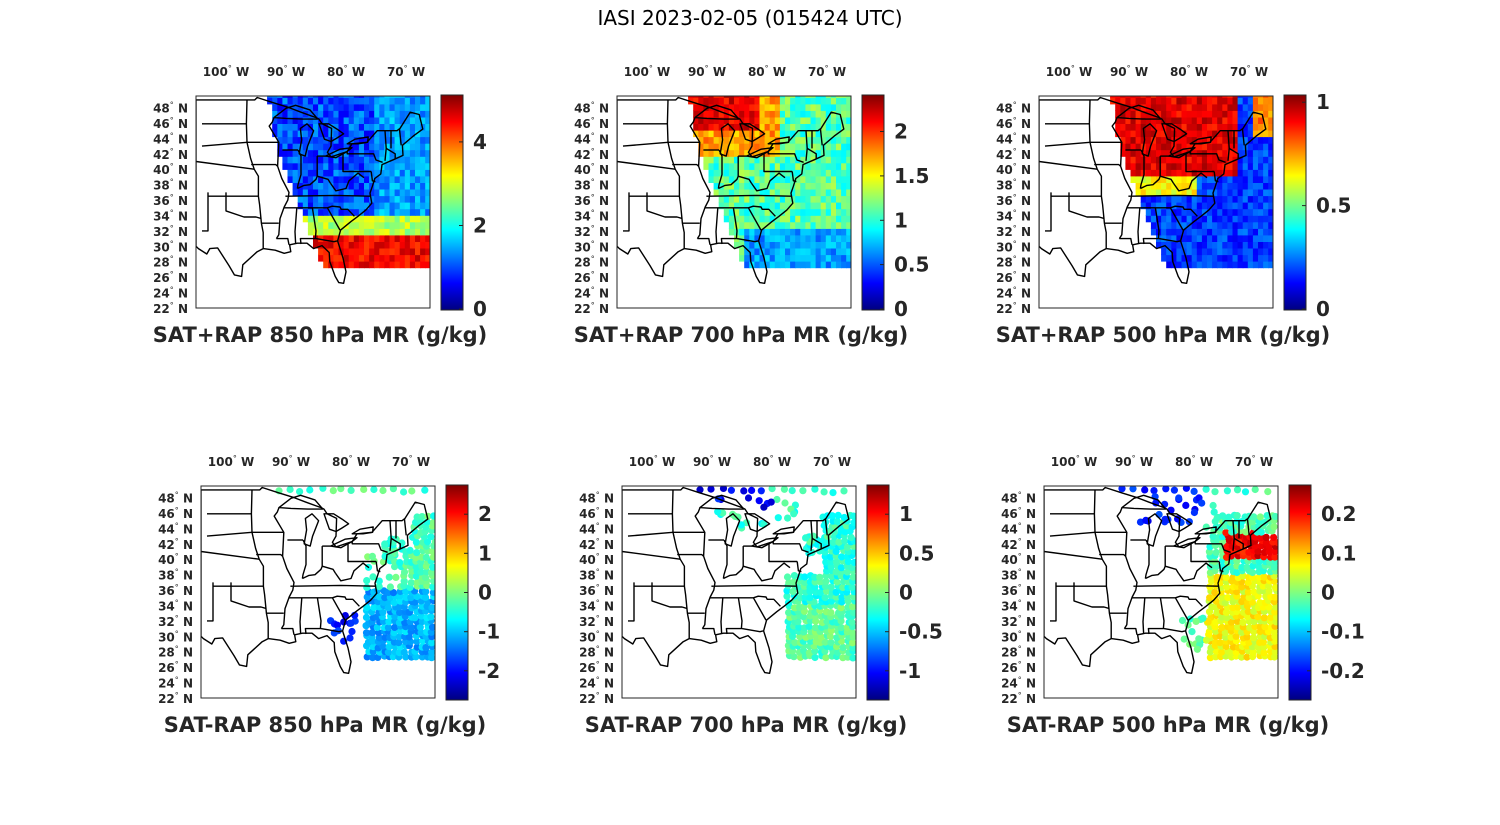 This screenshot has height=825, width=1500. What do you see at coordinates (731, 190) in the screenshot?
I see `coastline` at bounding box center [731, 190].